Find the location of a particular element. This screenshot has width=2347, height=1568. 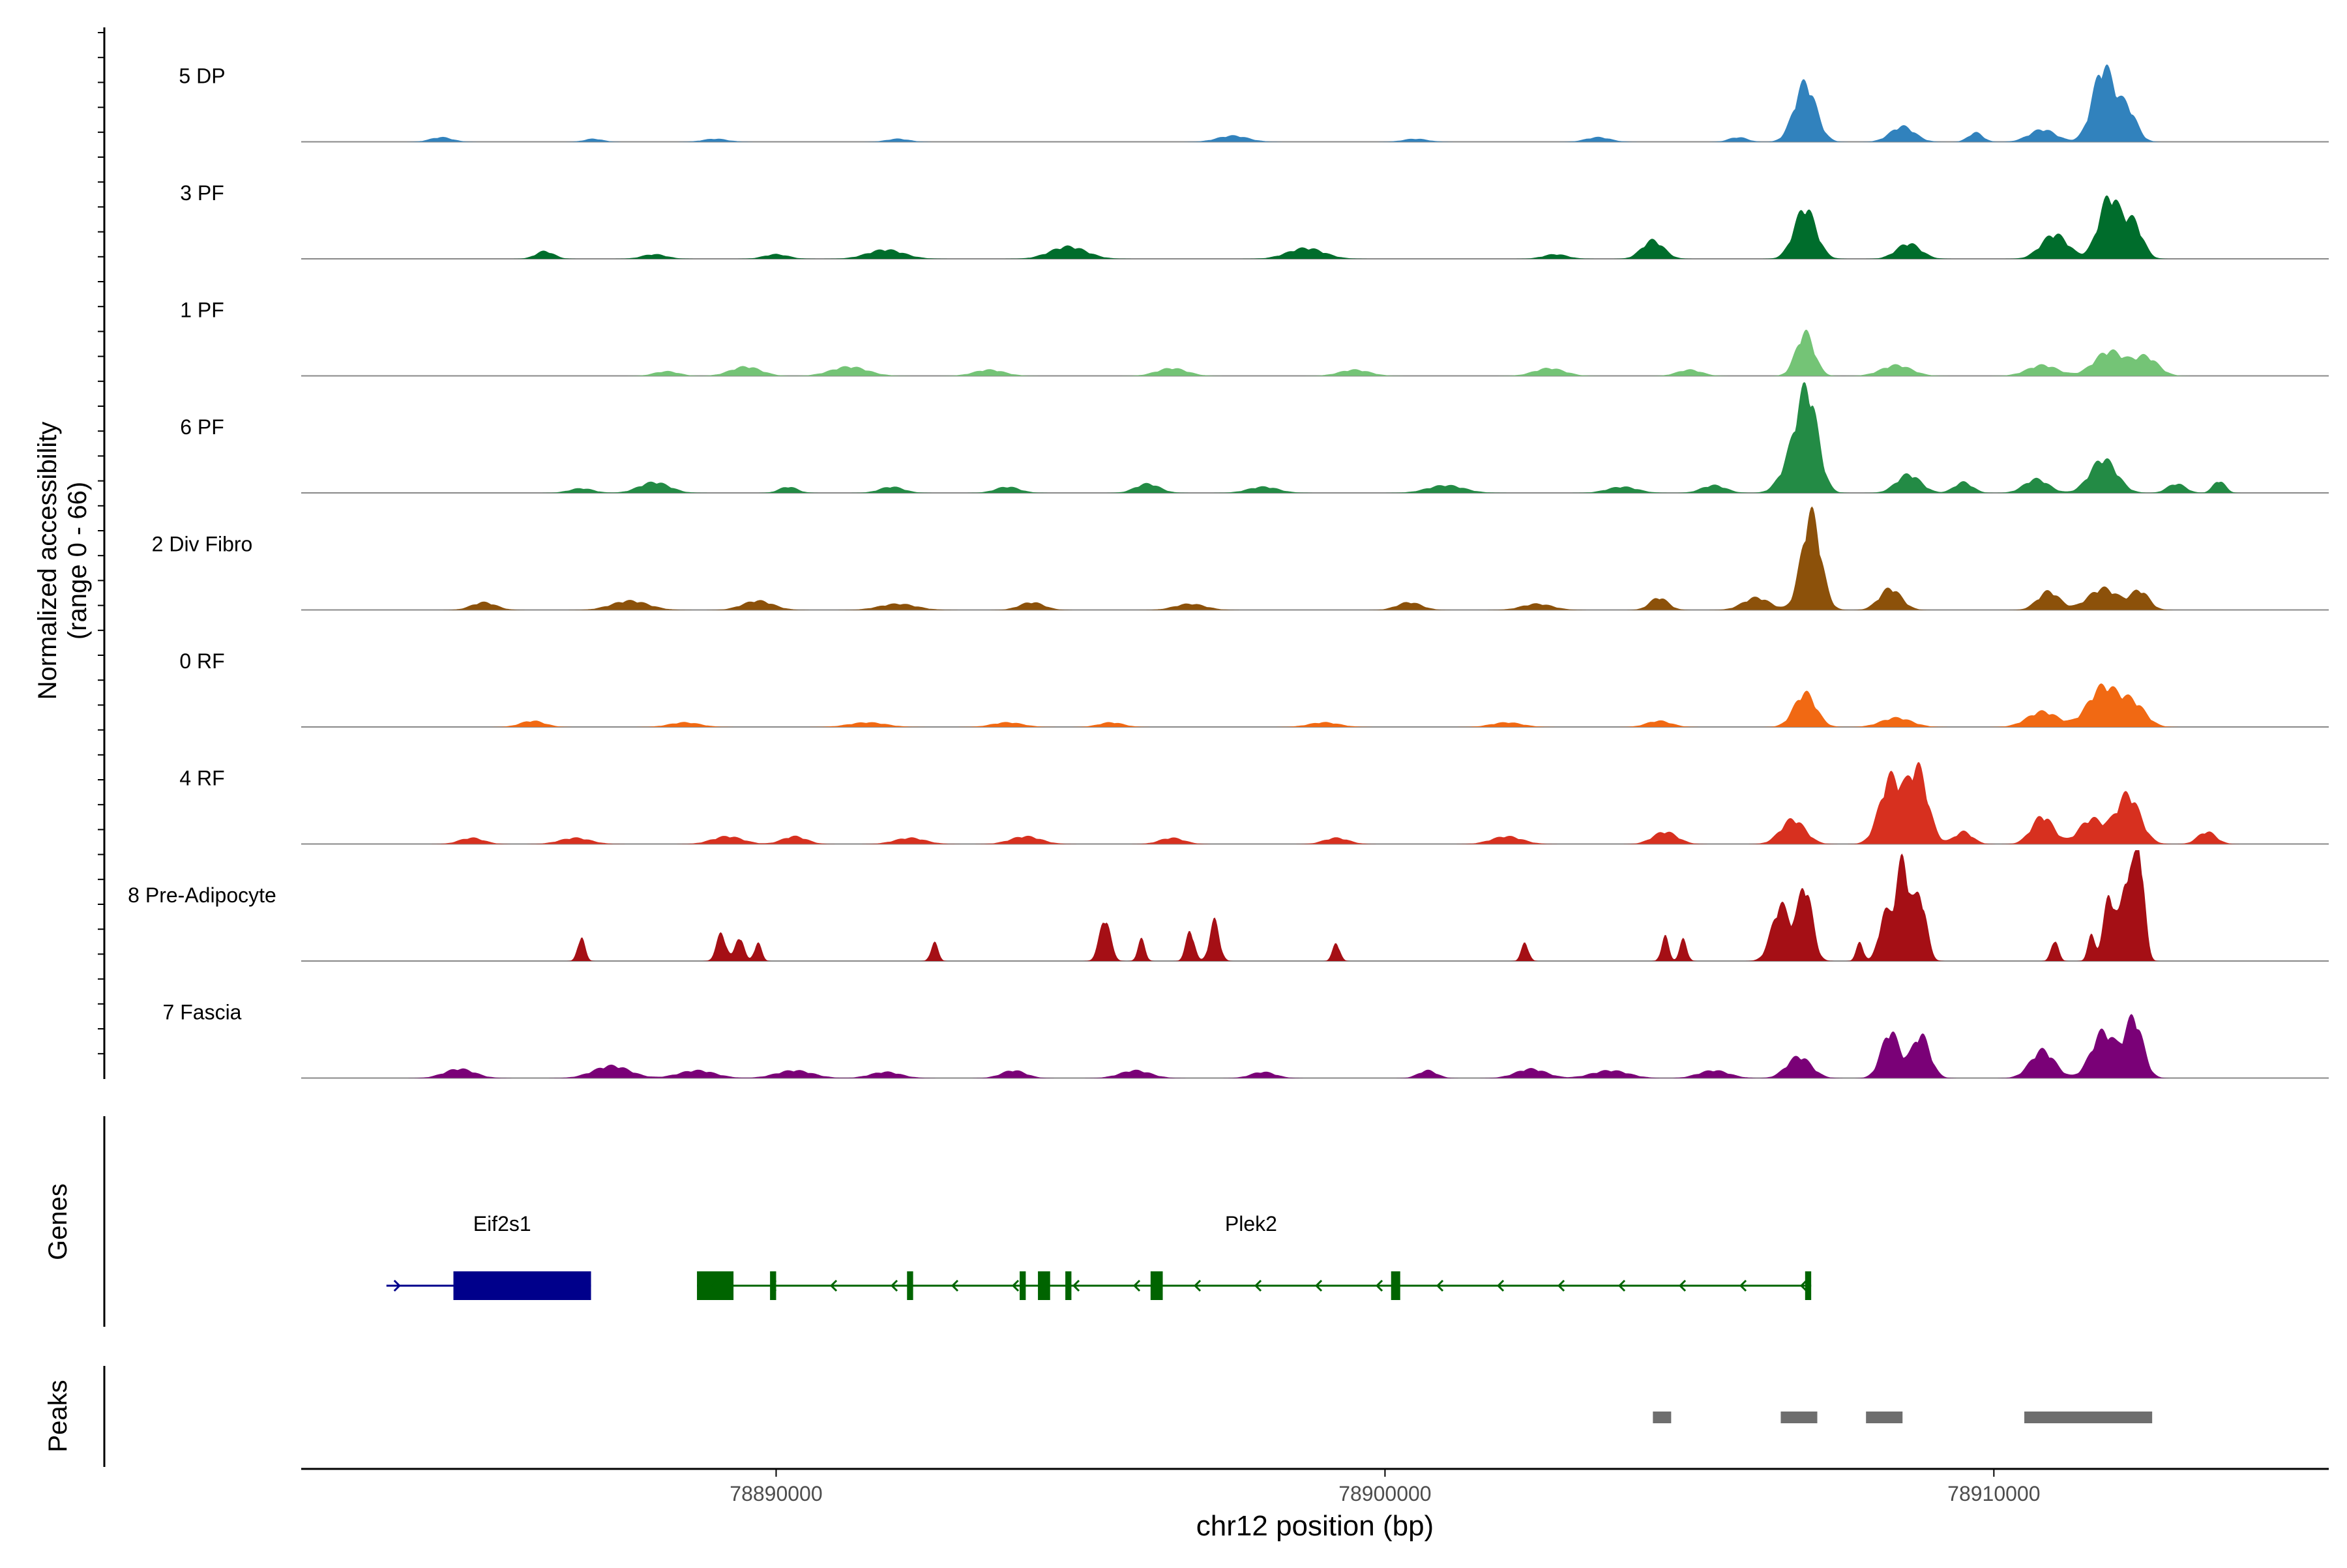

track-0-rf: 0 RF is located at coordinates (1254, 689).